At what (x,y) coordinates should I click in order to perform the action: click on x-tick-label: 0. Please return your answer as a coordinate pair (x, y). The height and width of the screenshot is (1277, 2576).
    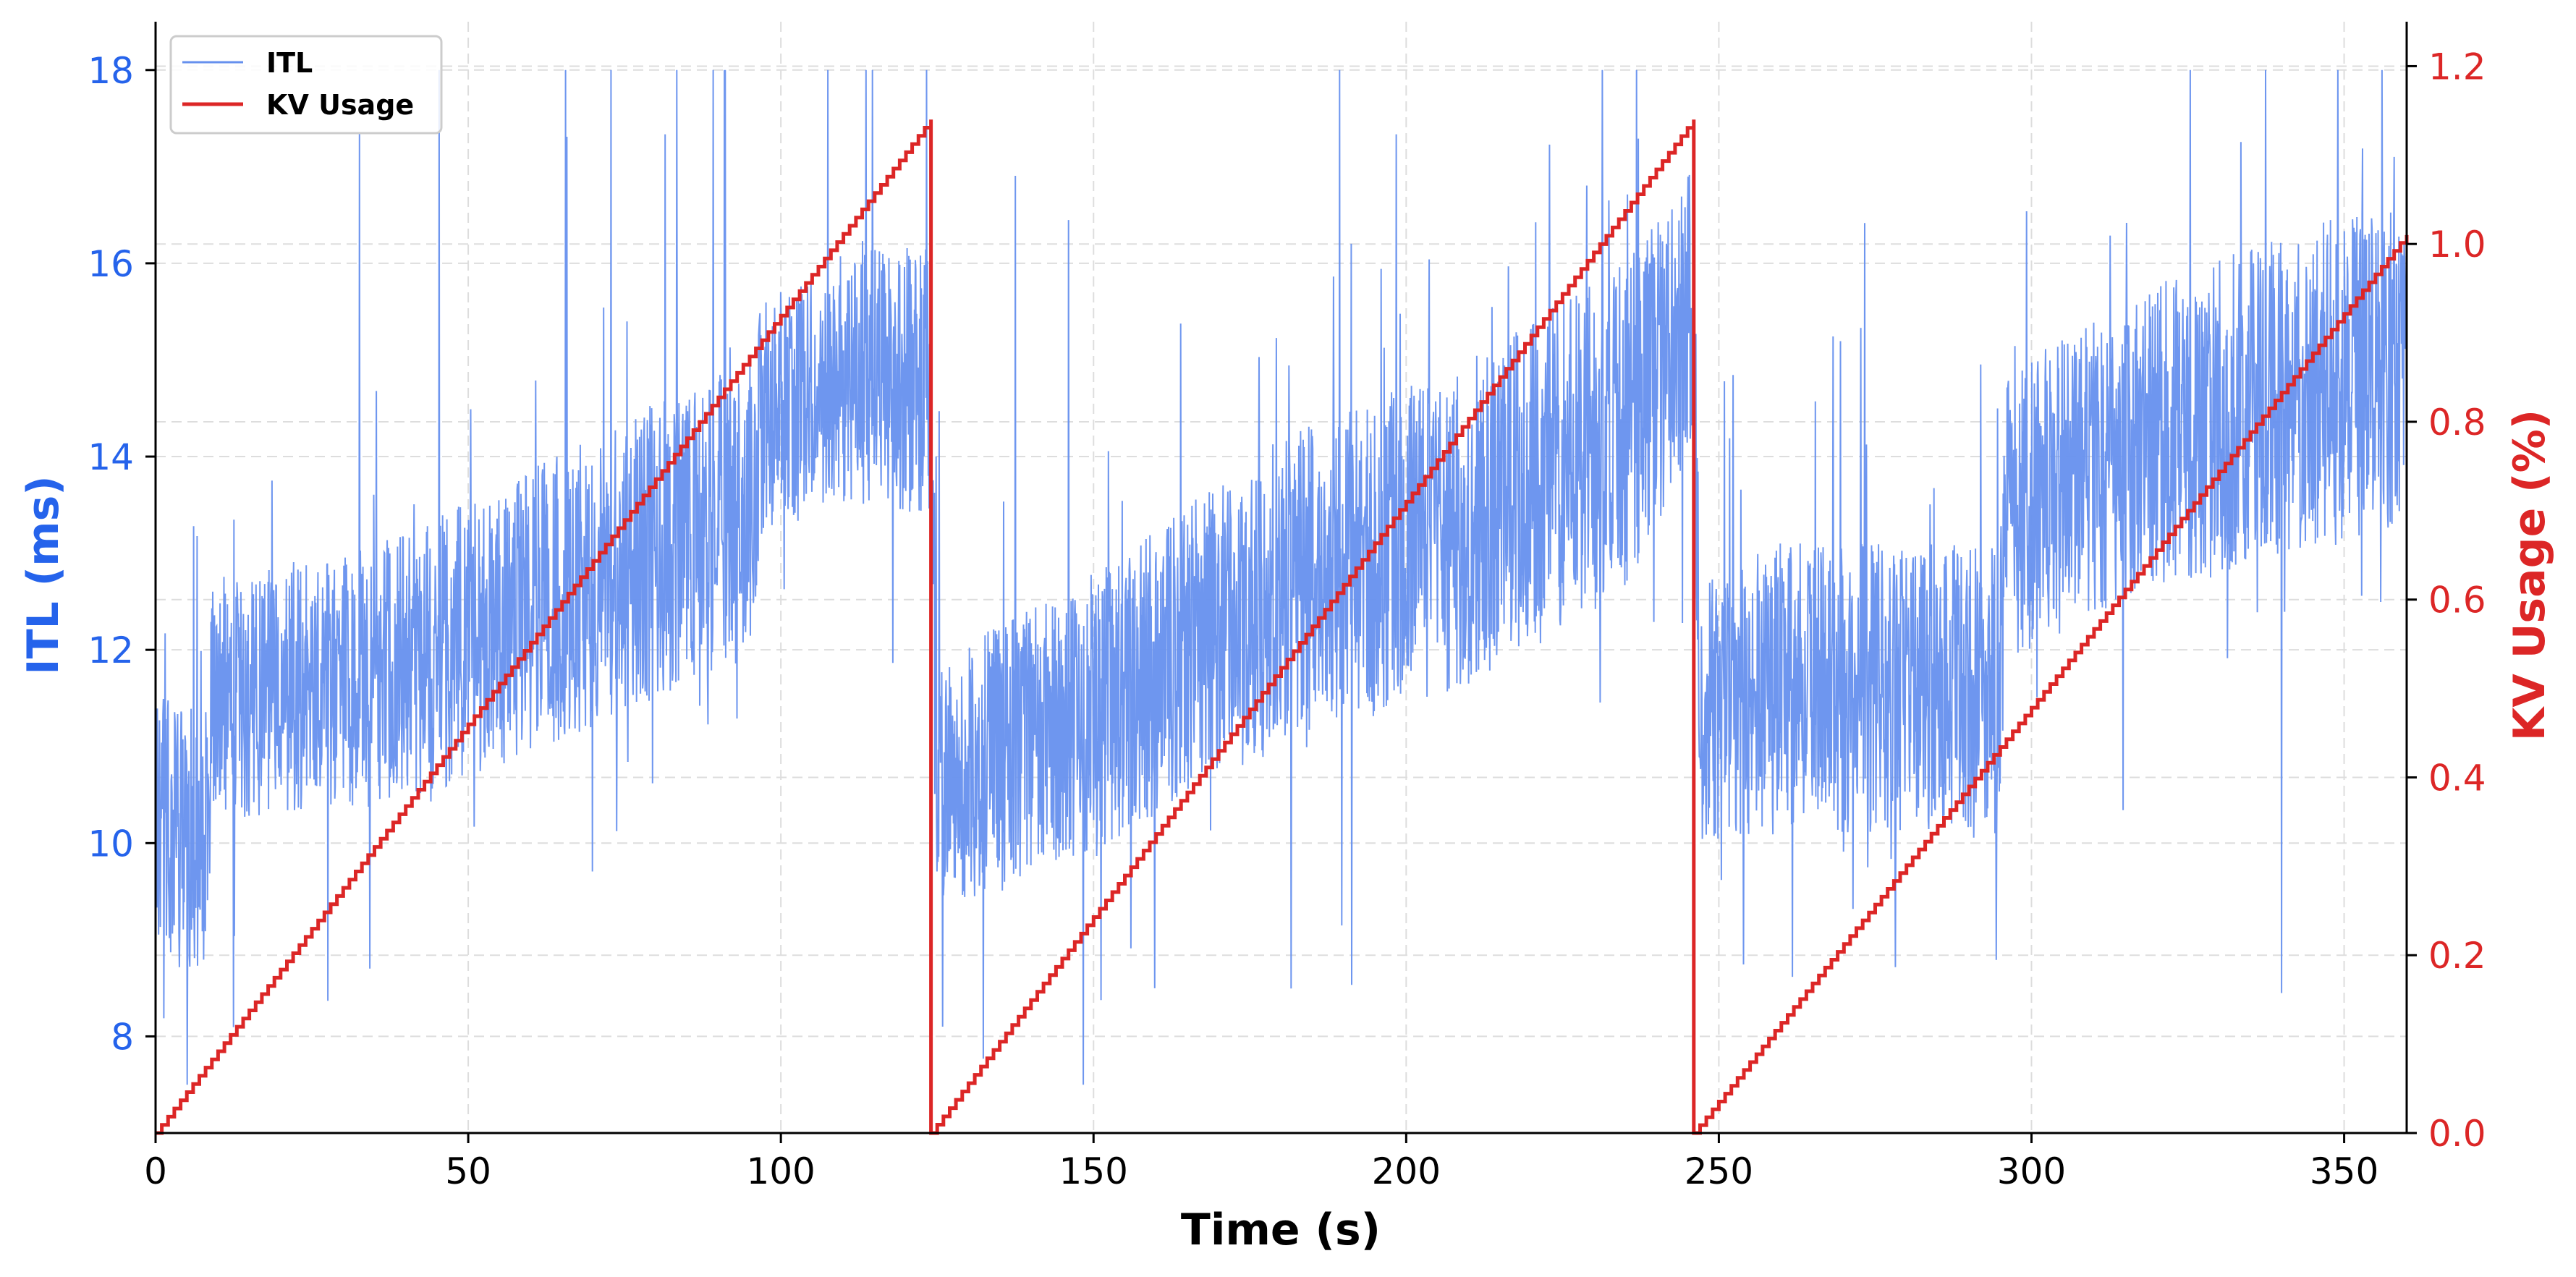
    Looking at the image, I should click on (155, 1171).